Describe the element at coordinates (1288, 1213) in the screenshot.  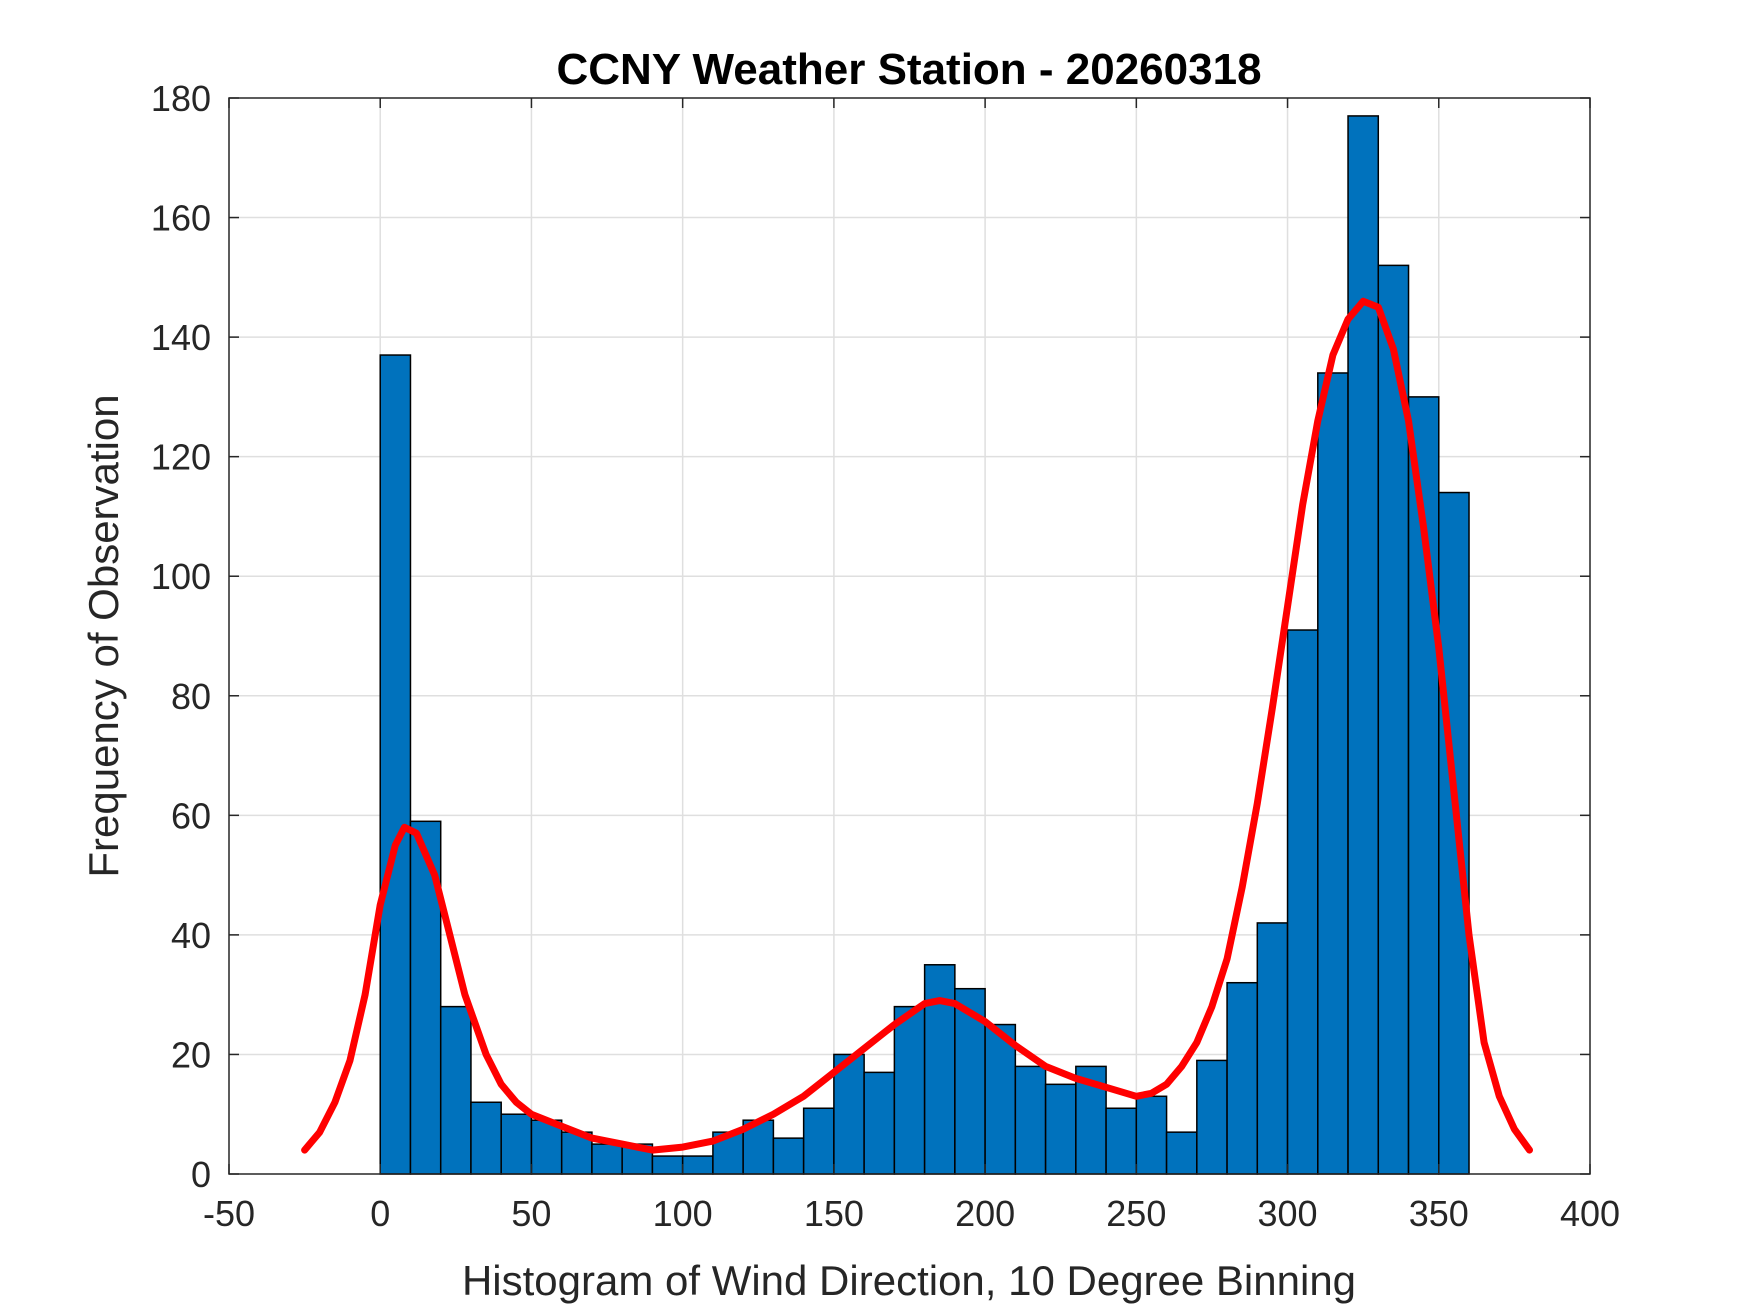
I see `x-tick-label: 300` at that location.